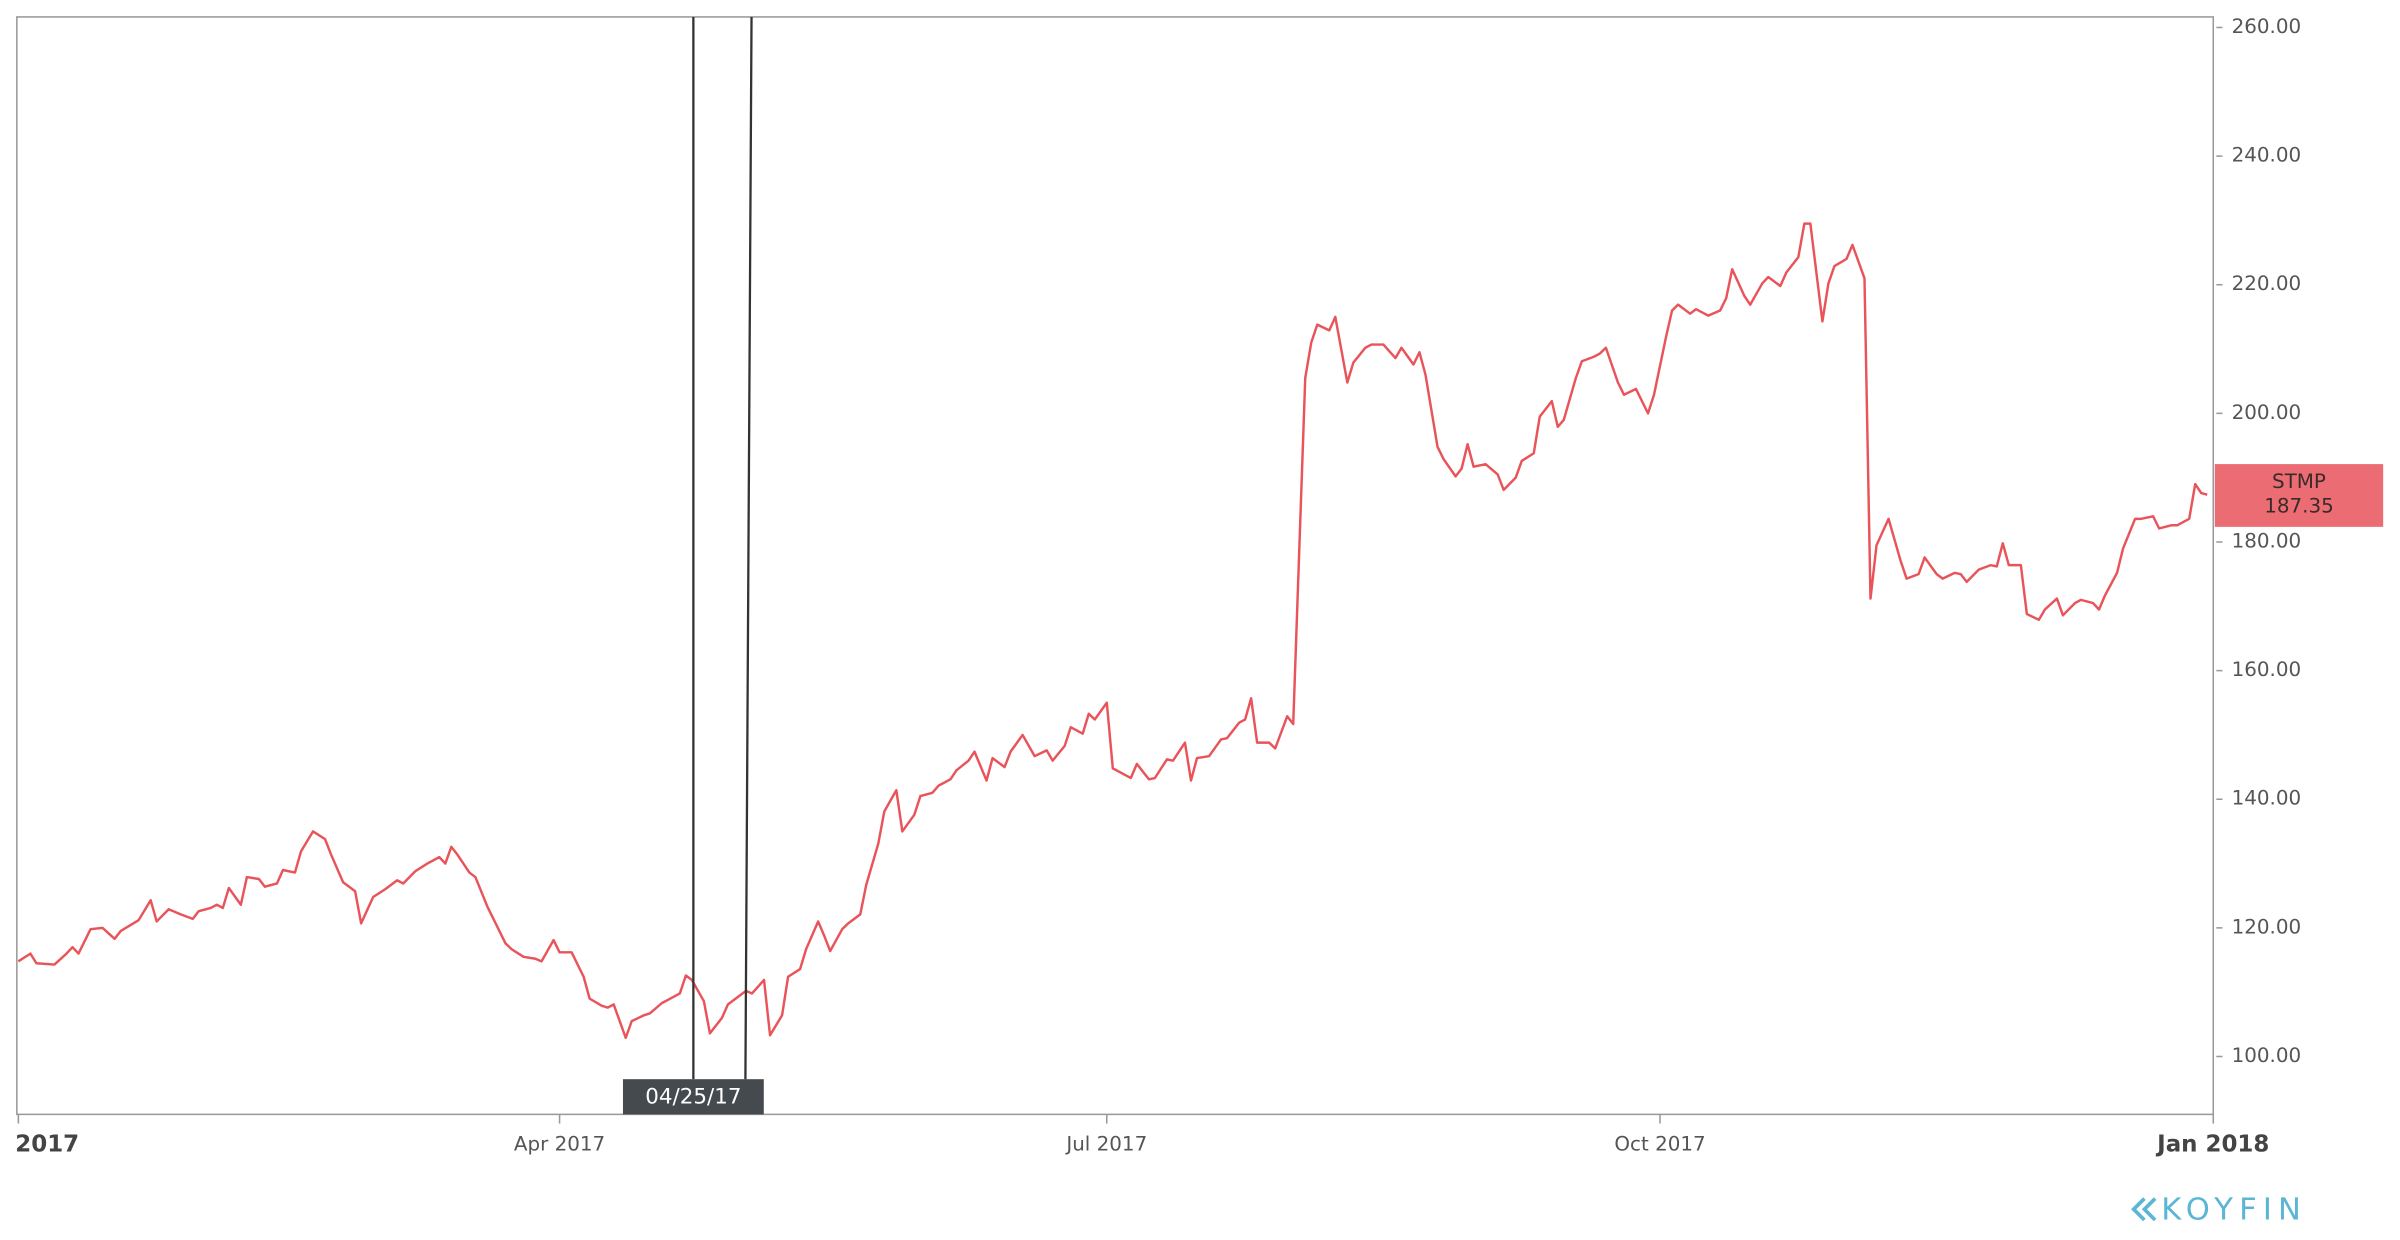 The width and height of the screenshot is (2400, 1240). Describe the element at coordinates (748, 548) in the screenshot. I see `crosshair-line` at that location.